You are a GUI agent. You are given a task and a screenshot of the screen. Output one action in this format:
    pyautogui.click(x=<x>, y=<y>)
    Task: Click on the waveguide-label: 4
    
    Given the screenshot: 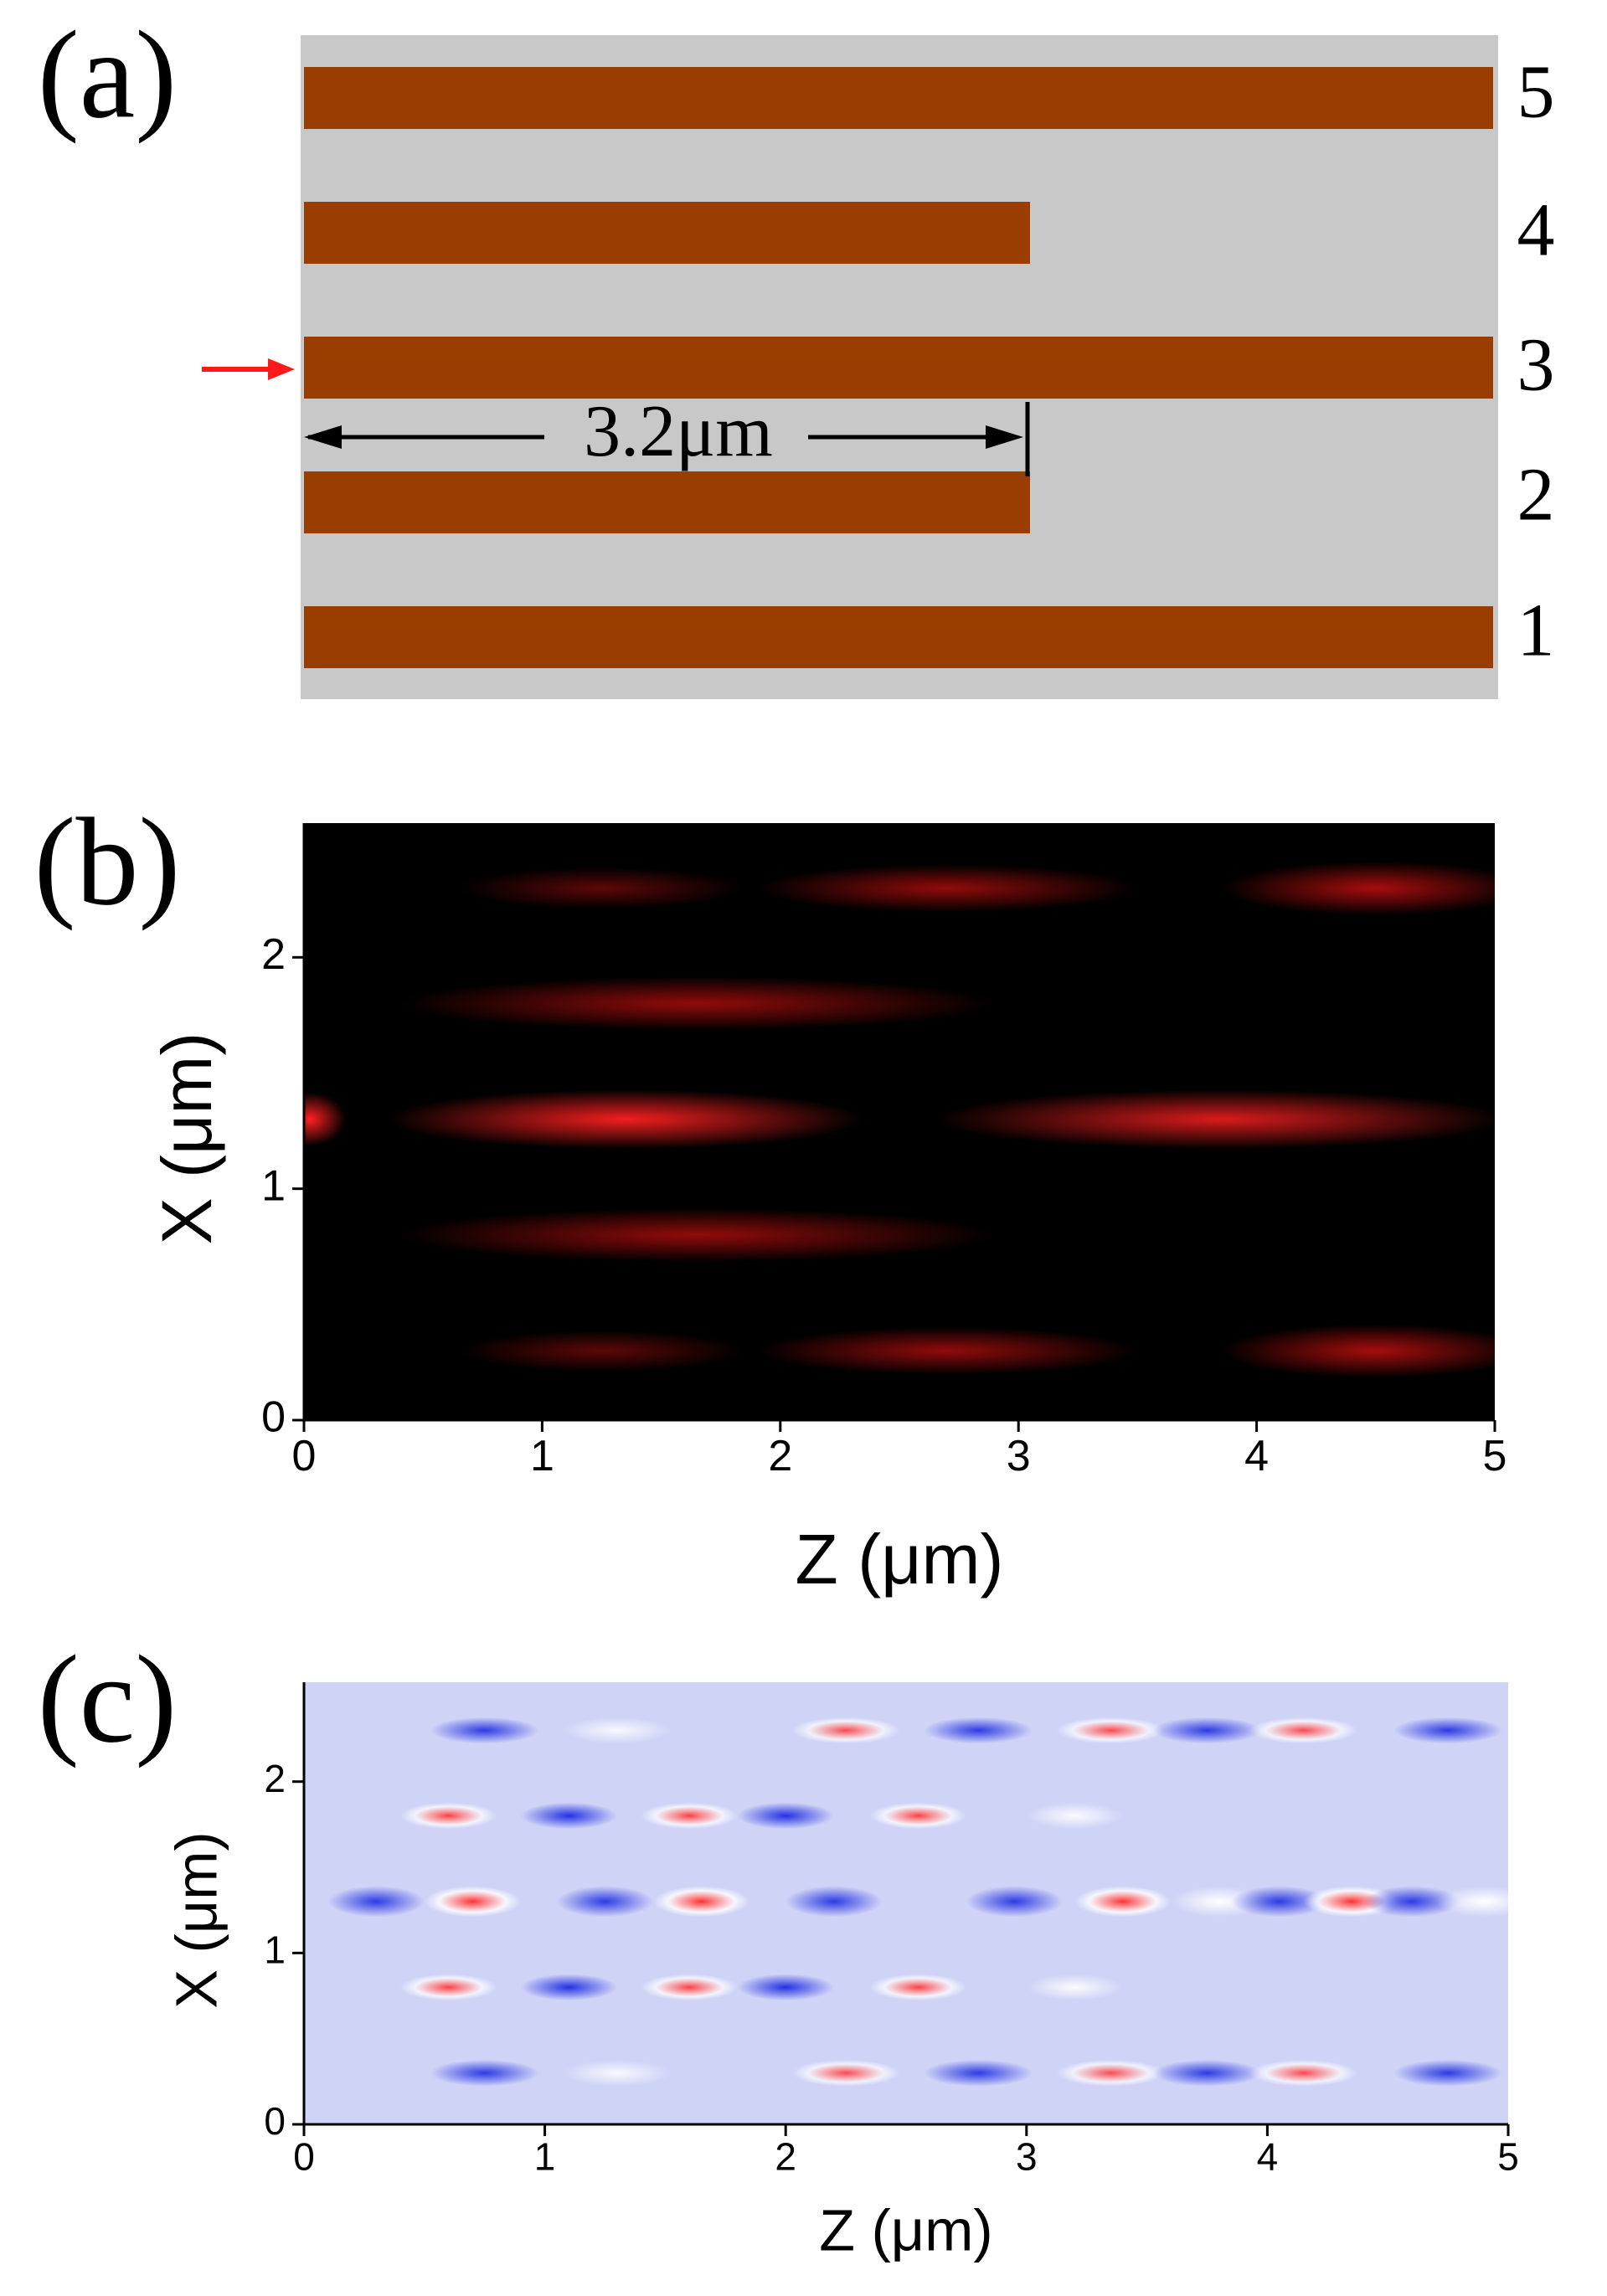 What is the action you would take?
    pyautogui.click(x=1536, y=230)
    